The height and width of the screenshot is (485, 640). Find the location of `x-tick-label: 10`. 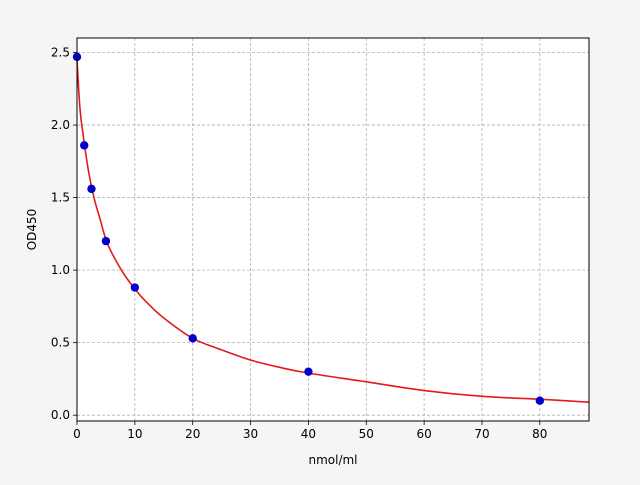

x-tick-label: 10 is located at coordinates (134, 434).